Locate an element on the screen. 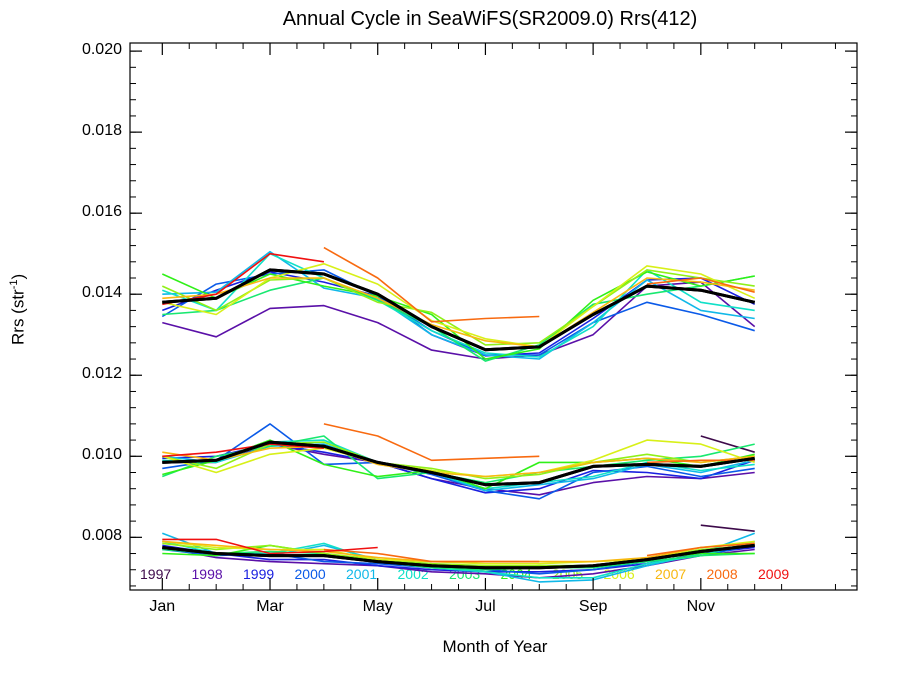  legend-year-2000: 2000 is located at coordinates (310, 574).